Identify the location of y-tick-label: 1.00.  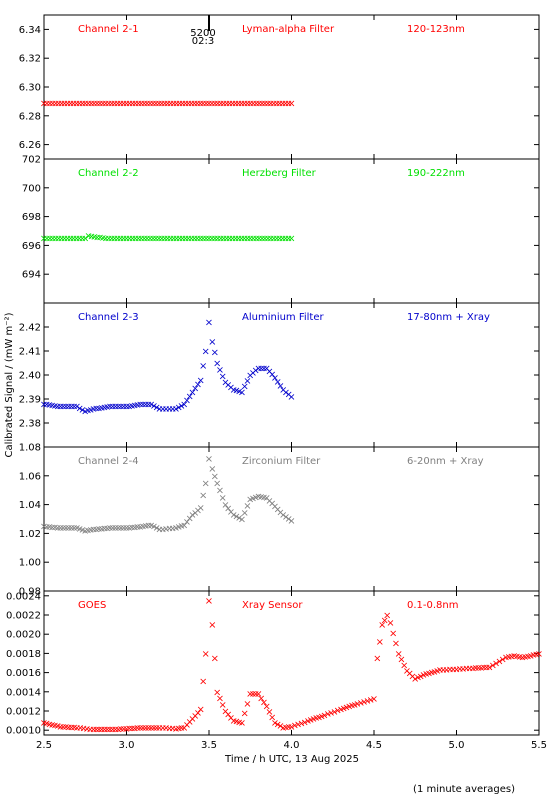
(30, 563).